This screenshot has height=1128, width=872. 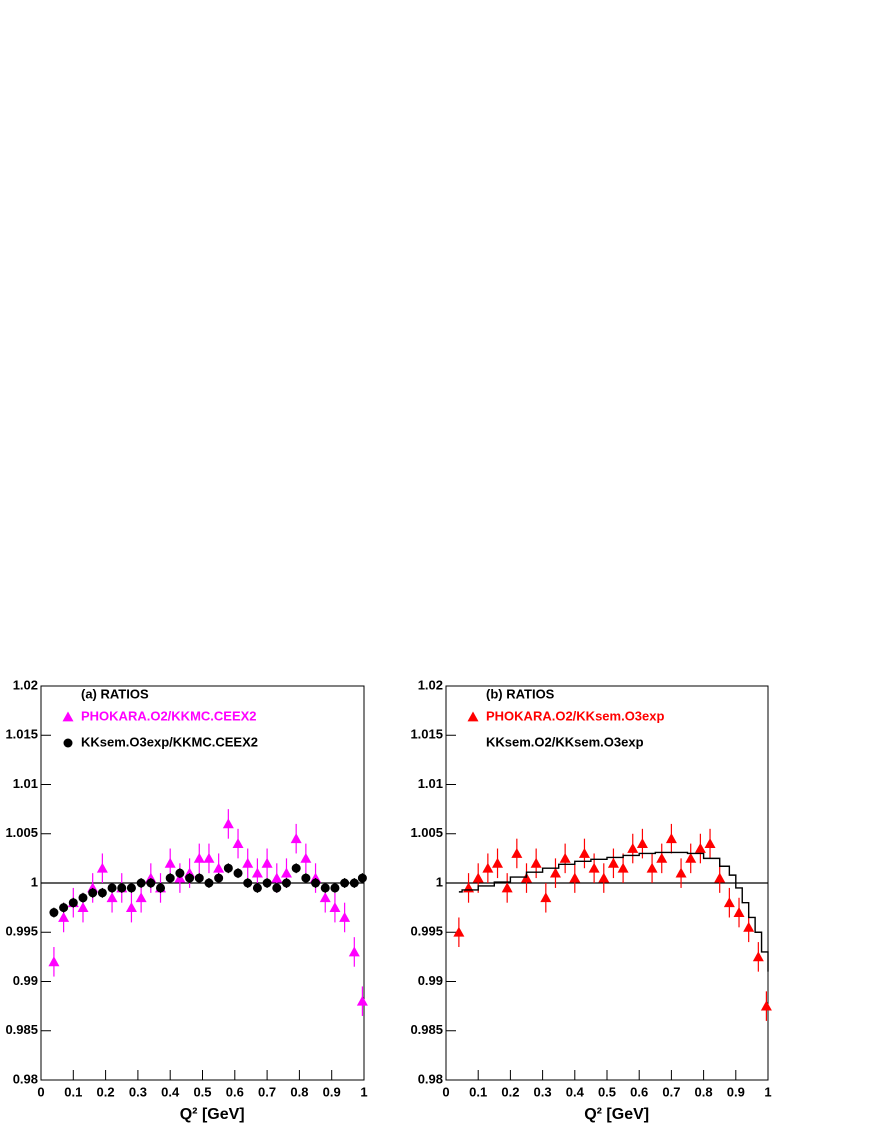 What do you see at coordinates (138, 1091) in the screenshot?
I see `x-tick-label: 0.3` at bounding box center [138, 1091].